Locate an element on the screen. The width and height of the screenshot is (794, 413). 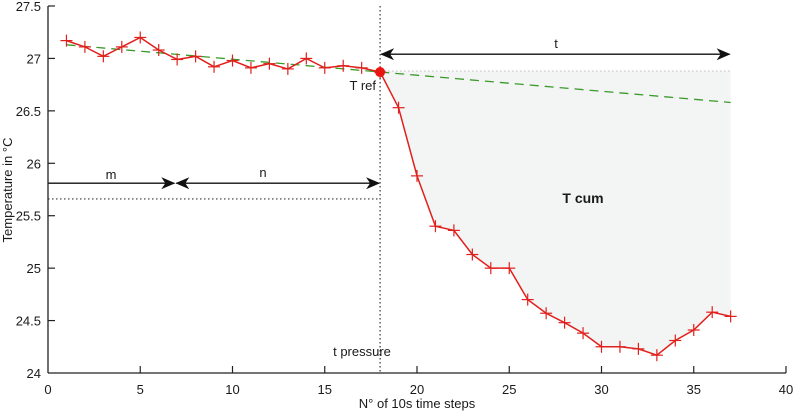
y-axis-label: Temperature in °C is located at coordinates (7, 190).